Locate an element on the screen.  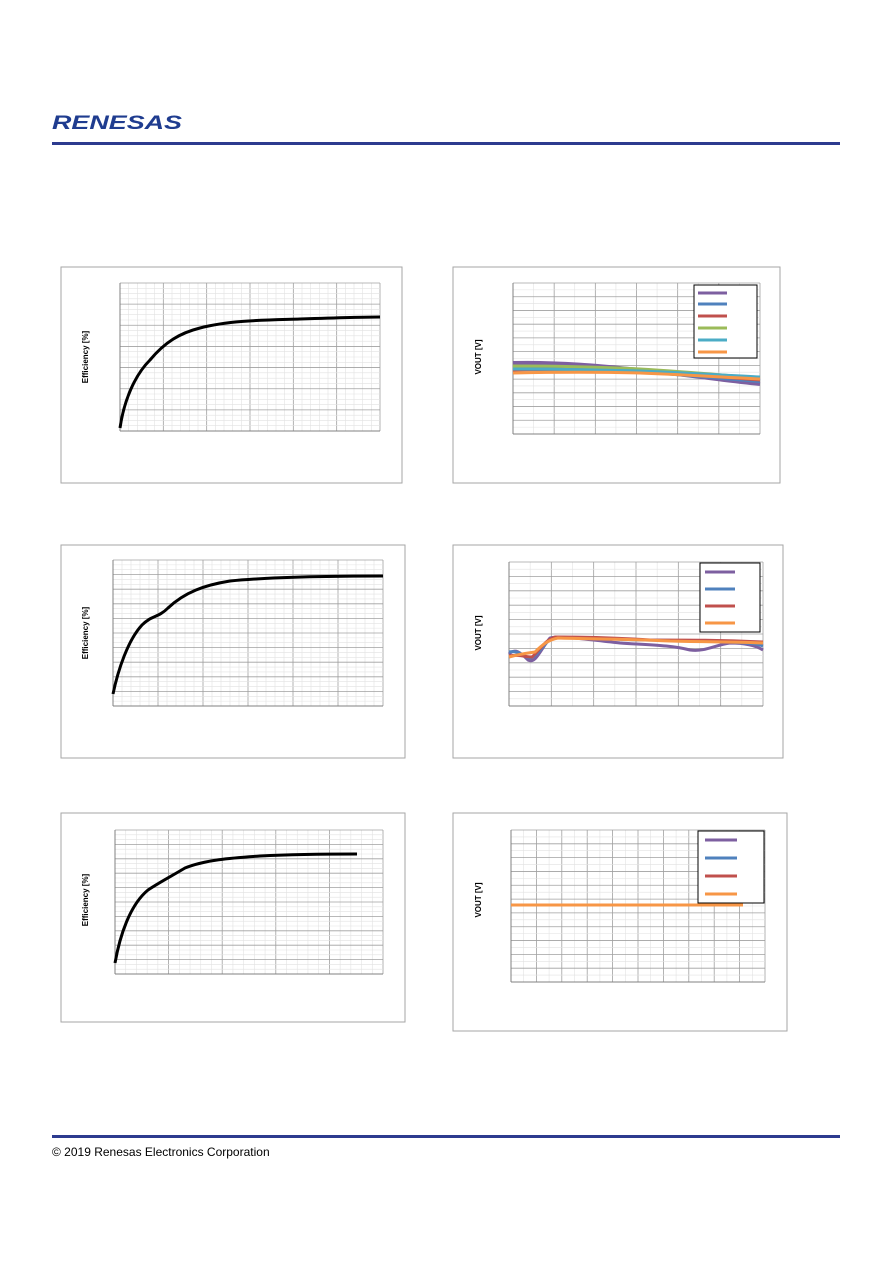
copyright: © 2019 Renesas Electronics Corporation is located at coordinates (161, 1152).